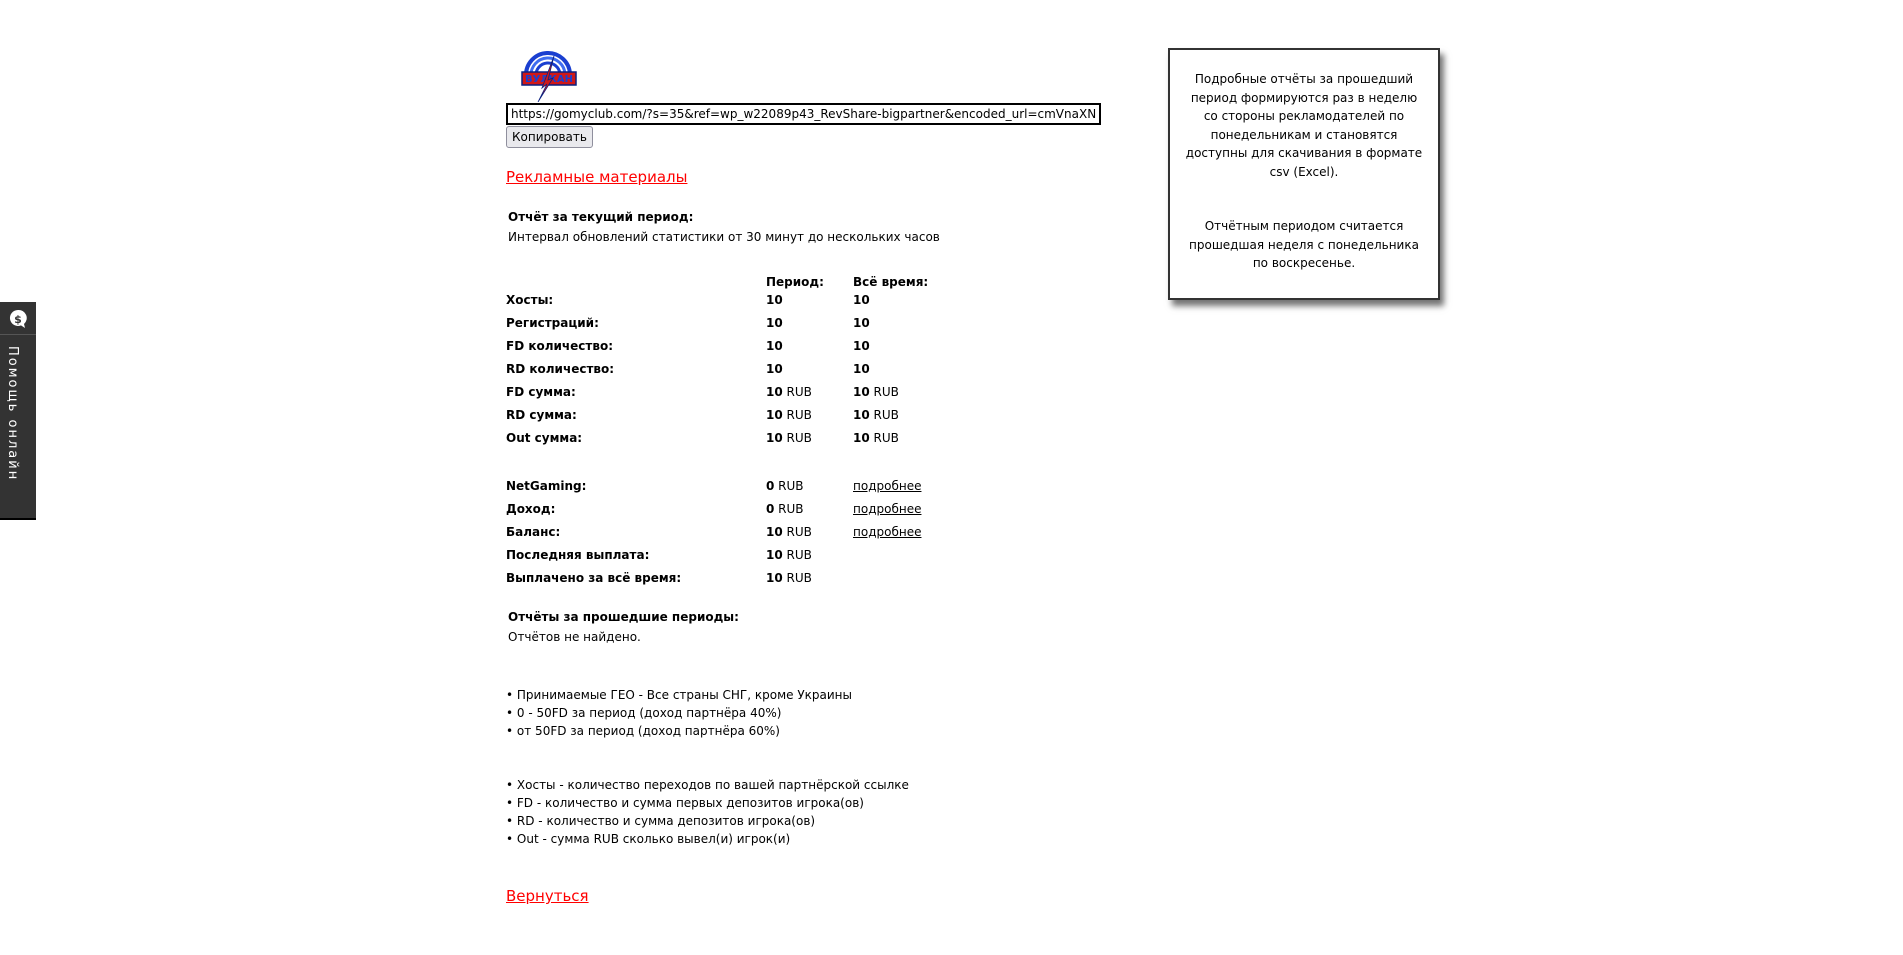 Image resolution: width=1903 pixels, height=955 pixels. What do you see at coordinates (530, 300) in the screenshot?
I see `stat-label: Хосты:` at bounding box center [530, 300].